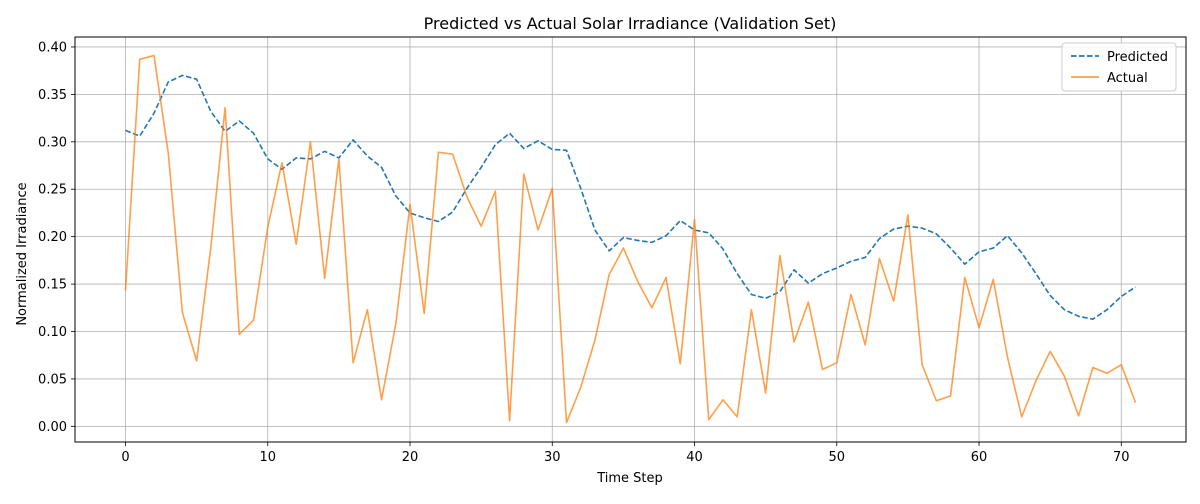 This screenshot has height=504, width=1200. What do you see at coordinates (22, 253) in the screenshot?
I see `y-axis-label: Normalized Irradiance` at bounding box center [22, 253].